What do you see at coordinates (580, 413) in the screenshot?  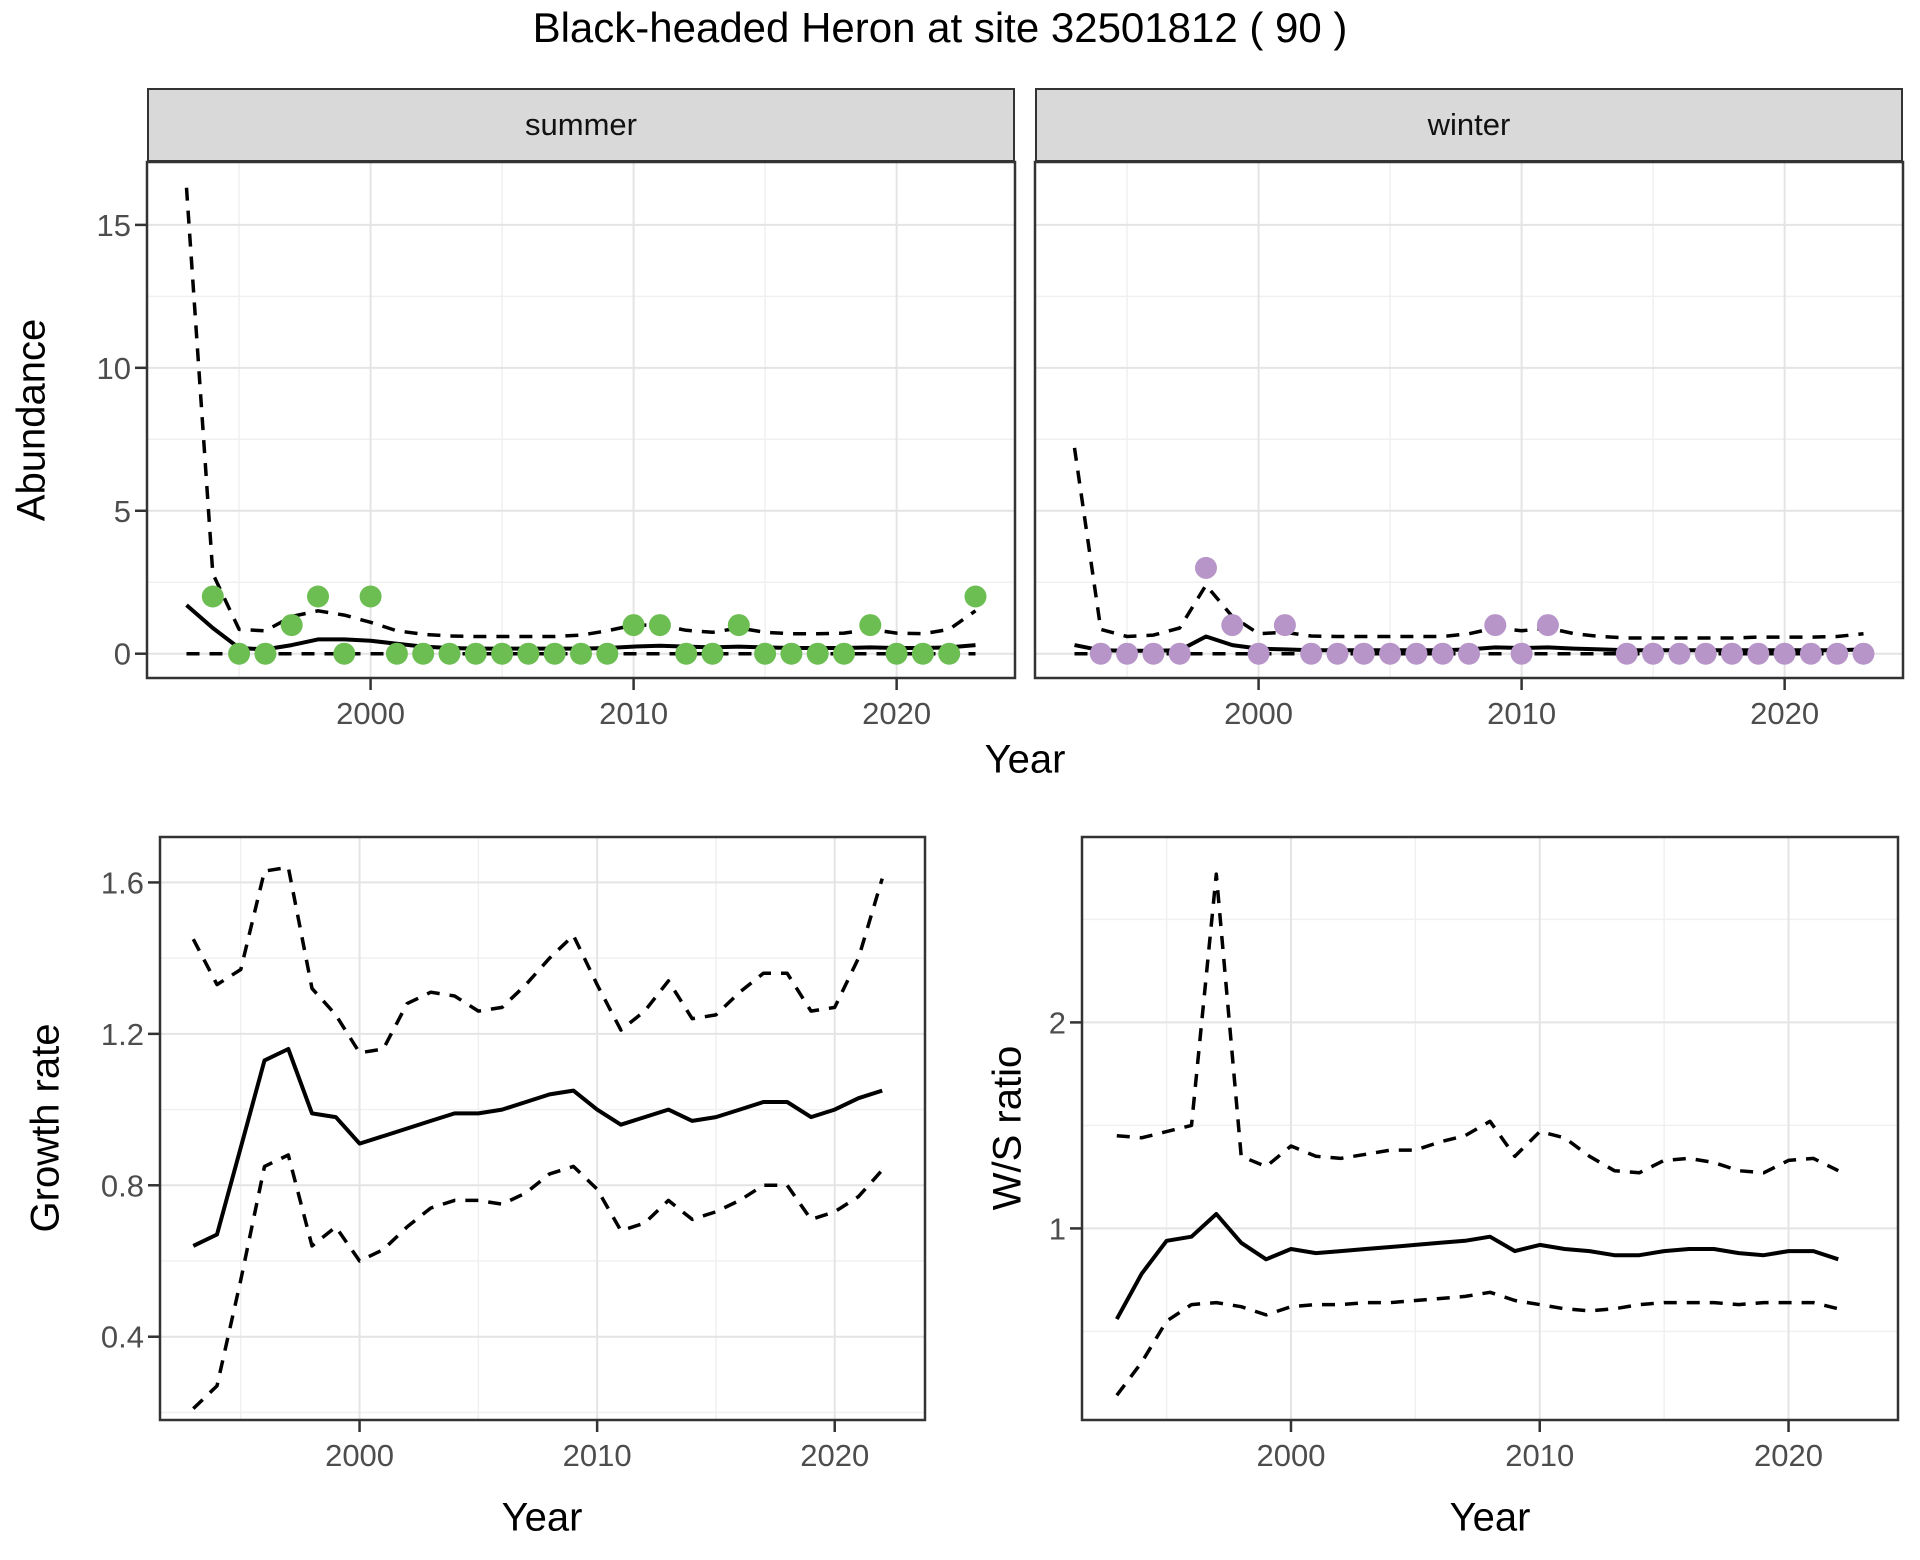 I see `abundance-summer-upper_95ci-line` at bounding box center [580, 413].